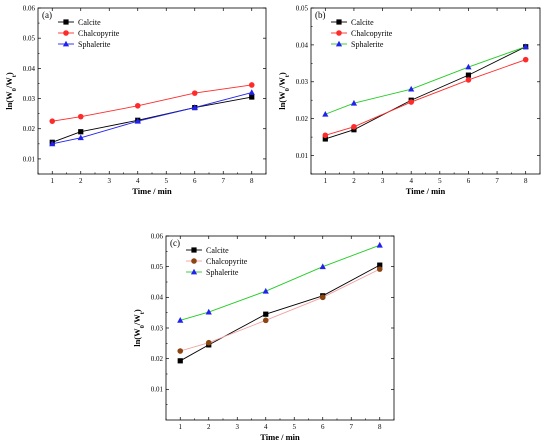 Image resolution: width=550 pixels, height=442 pixels. What do you see at coordinates (320, 15) in the screenshot?
I see `panel-label: (b)` at bounding box center [320, 15].